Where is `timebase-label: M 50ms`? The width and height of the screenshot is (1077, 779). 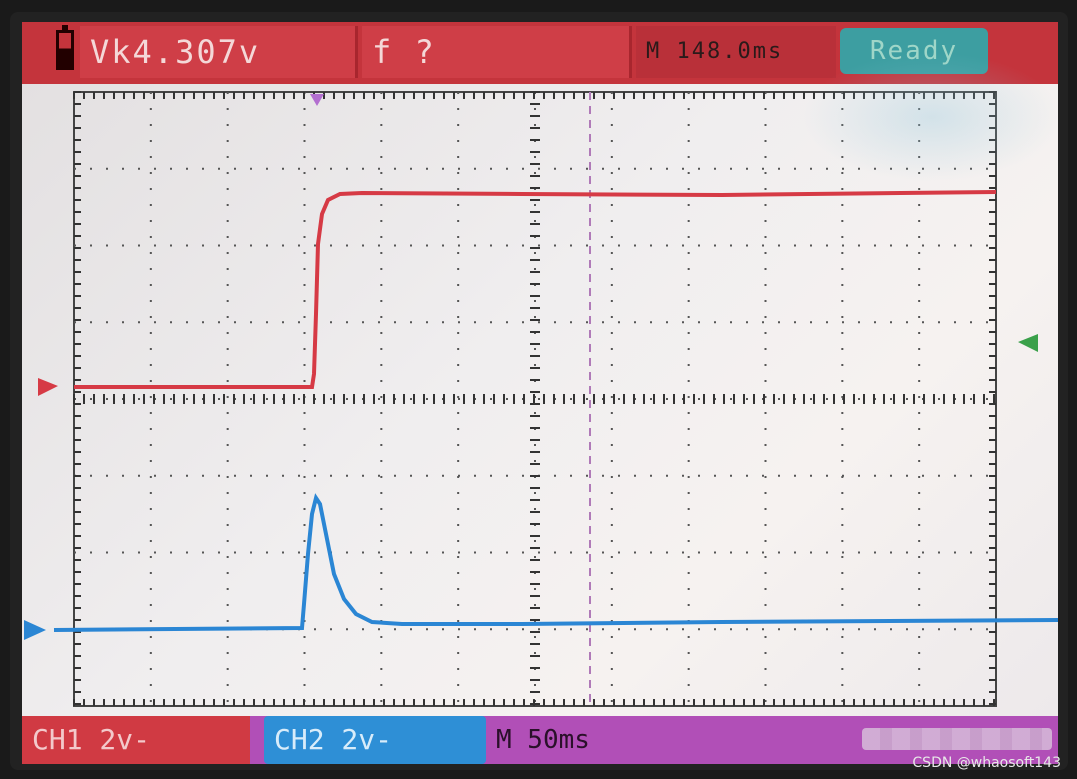
timebase-label: M 50ms is located at coordinates (543, 740).